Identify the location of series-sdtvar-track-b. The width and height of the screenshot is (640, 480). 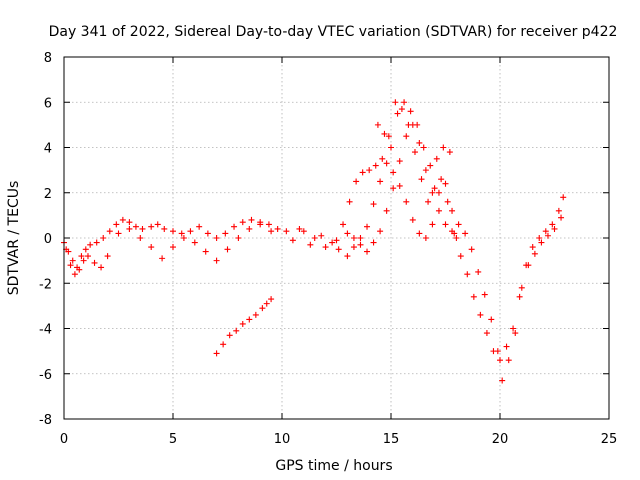
(169, 249).